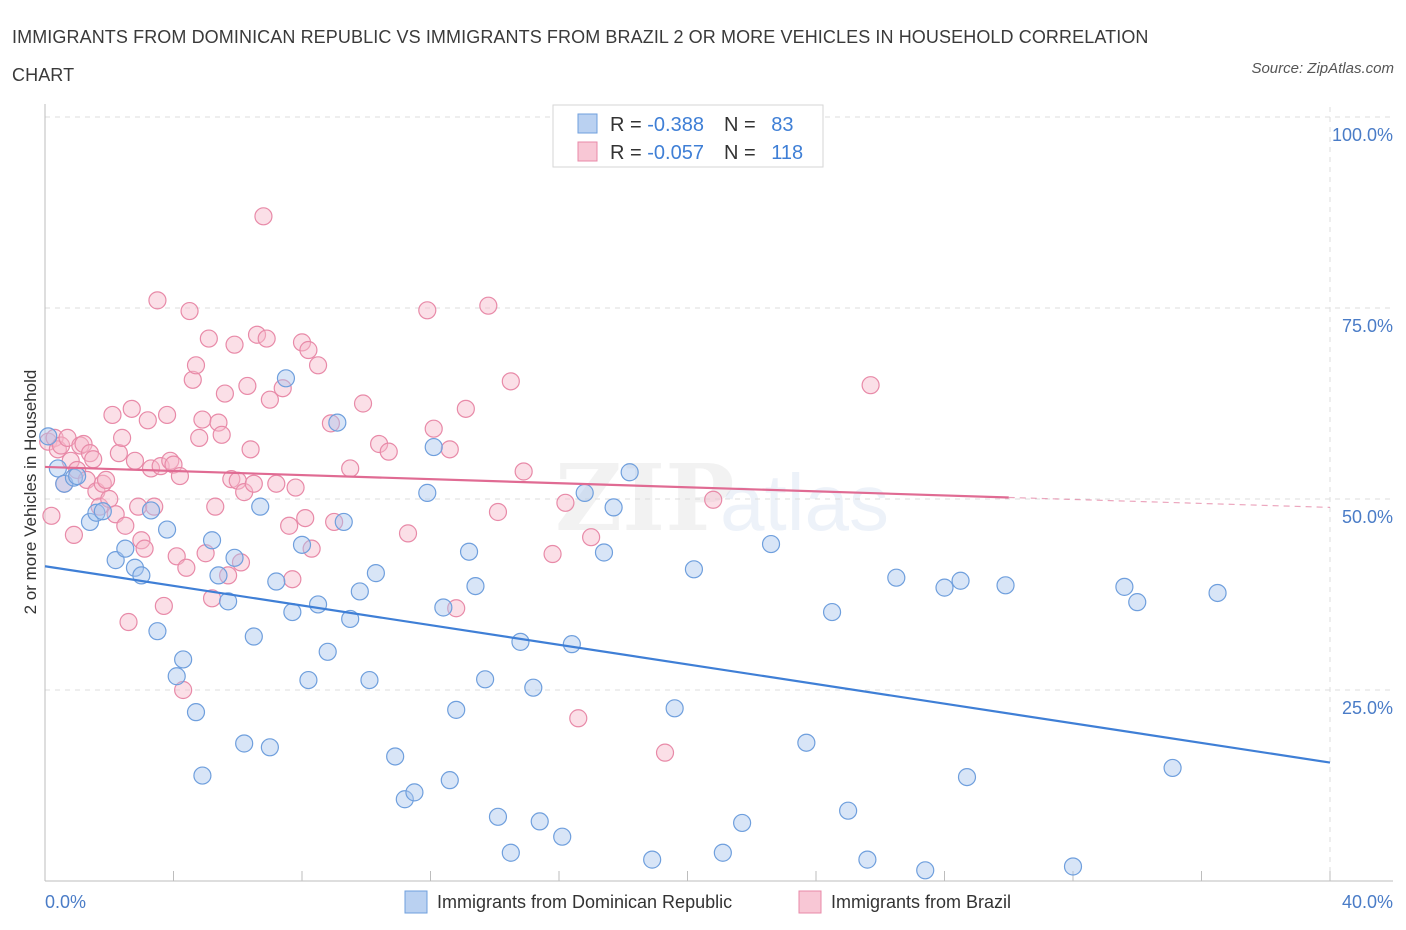  Describe the element at coordinates (675, 125) in the screenshot. I see `legend-r-value-dominican: -0.388` at that location.